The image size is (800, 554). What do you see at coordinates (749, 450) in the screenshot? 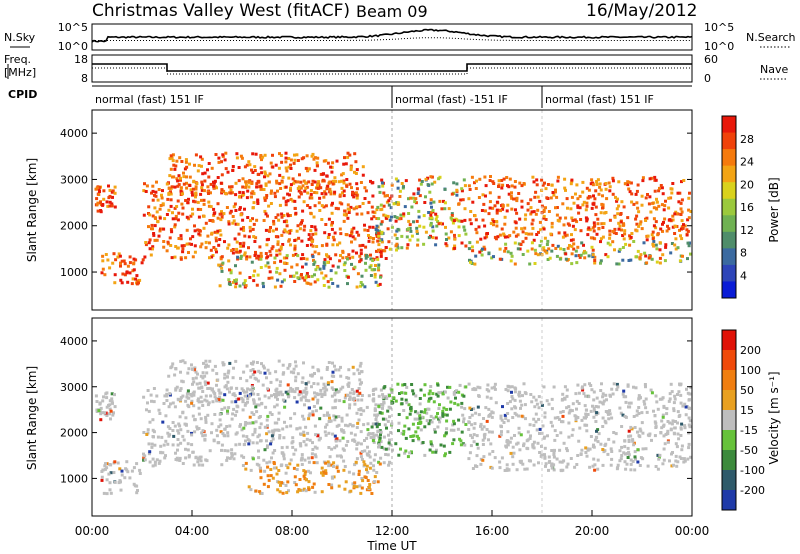
I see `colorbar-tick-label: -50` at bounding box center [749, 450].